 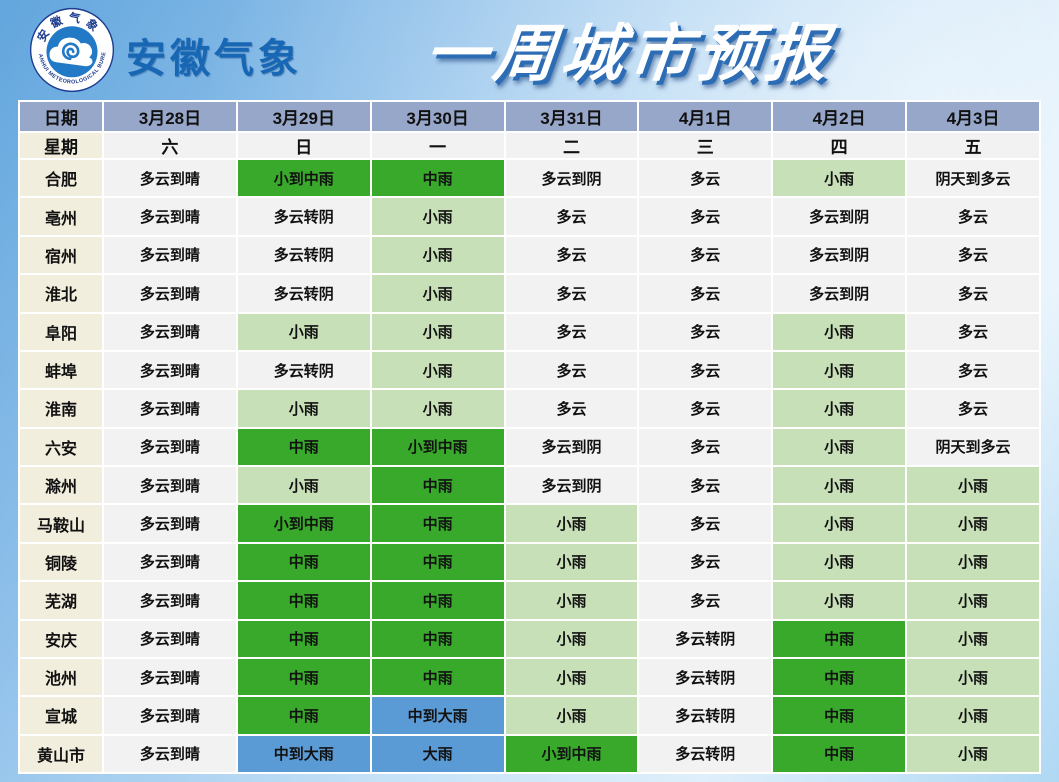 I want to click on city-row-蚌埠: 蚌埠 多云到晴 多云转阴 小雨 多云 多云 小雨 多云, so click(x=529, y=370).